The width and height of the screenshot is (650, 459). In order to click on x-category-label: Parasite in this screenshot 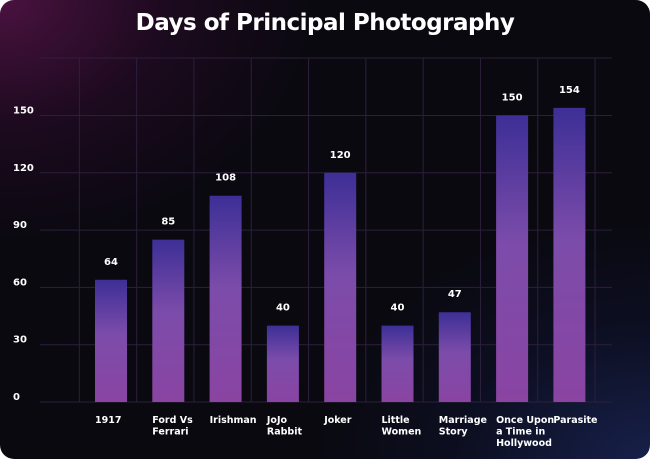, I will do `click(575, 420)`.